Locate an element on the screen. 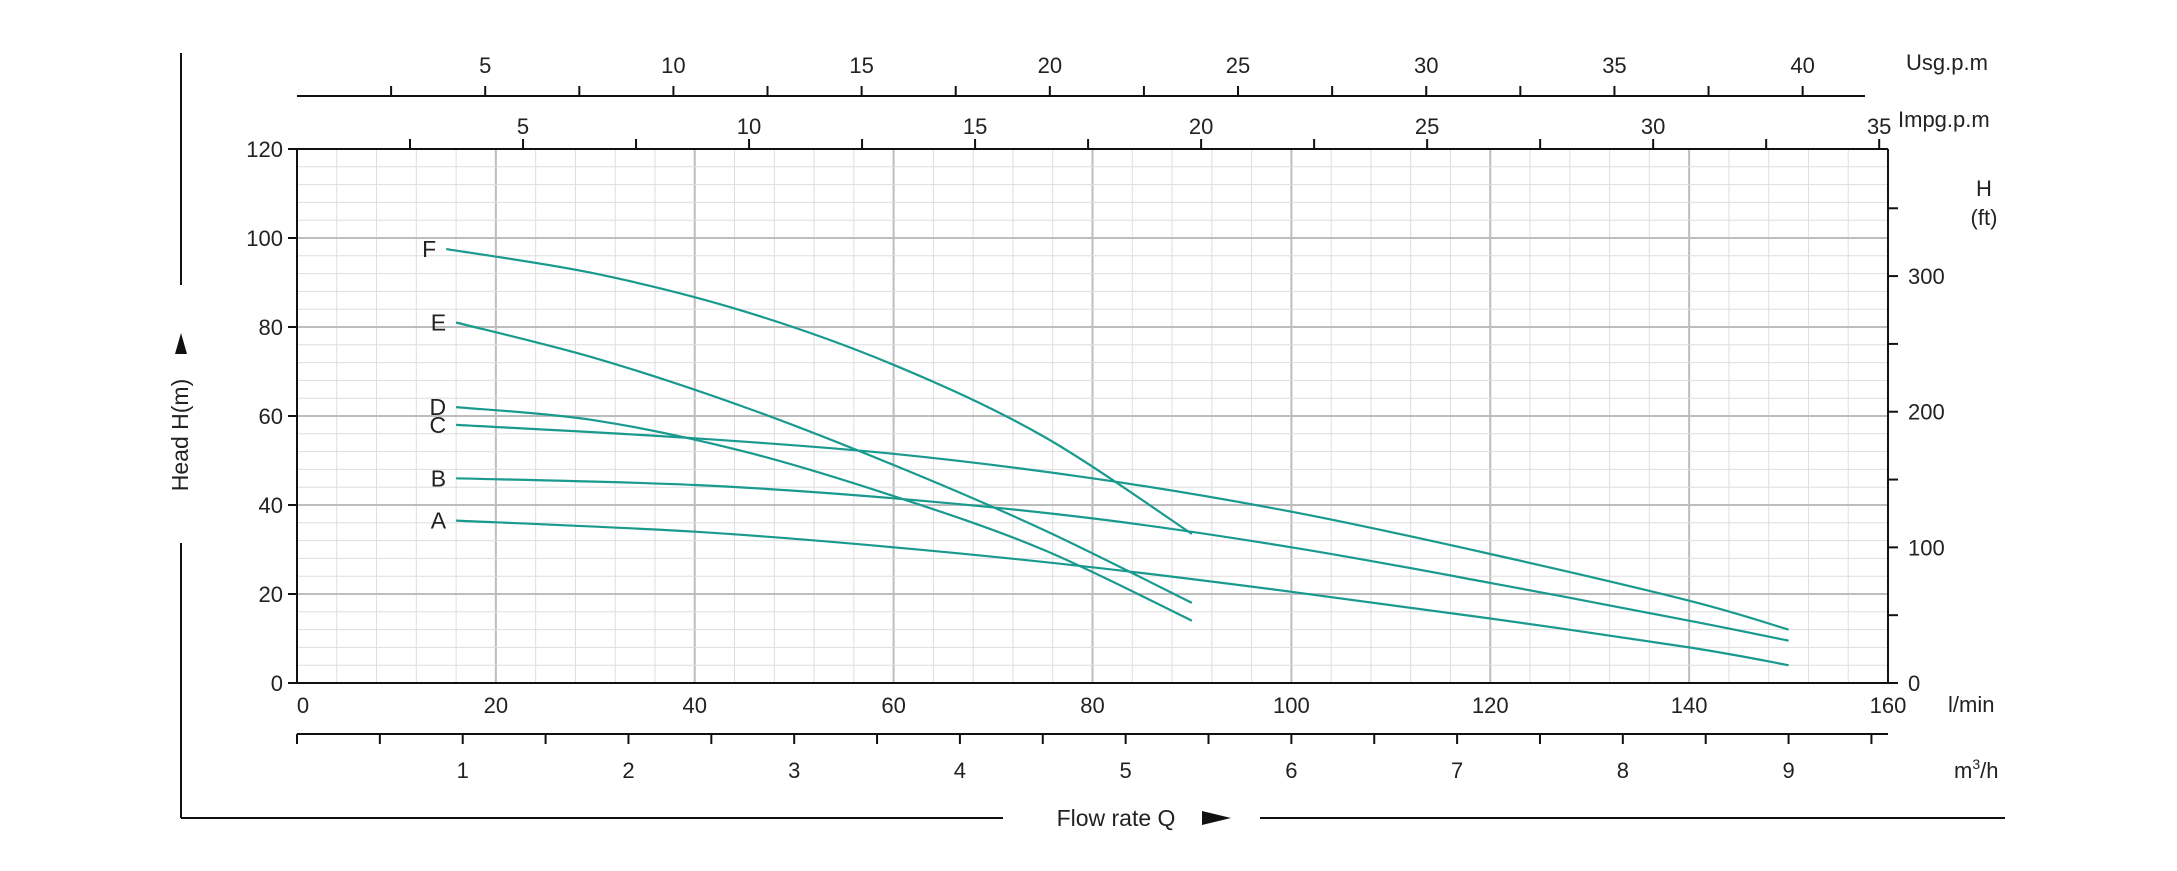  y-tick-label: 100 is located at coordinates (264, 238).